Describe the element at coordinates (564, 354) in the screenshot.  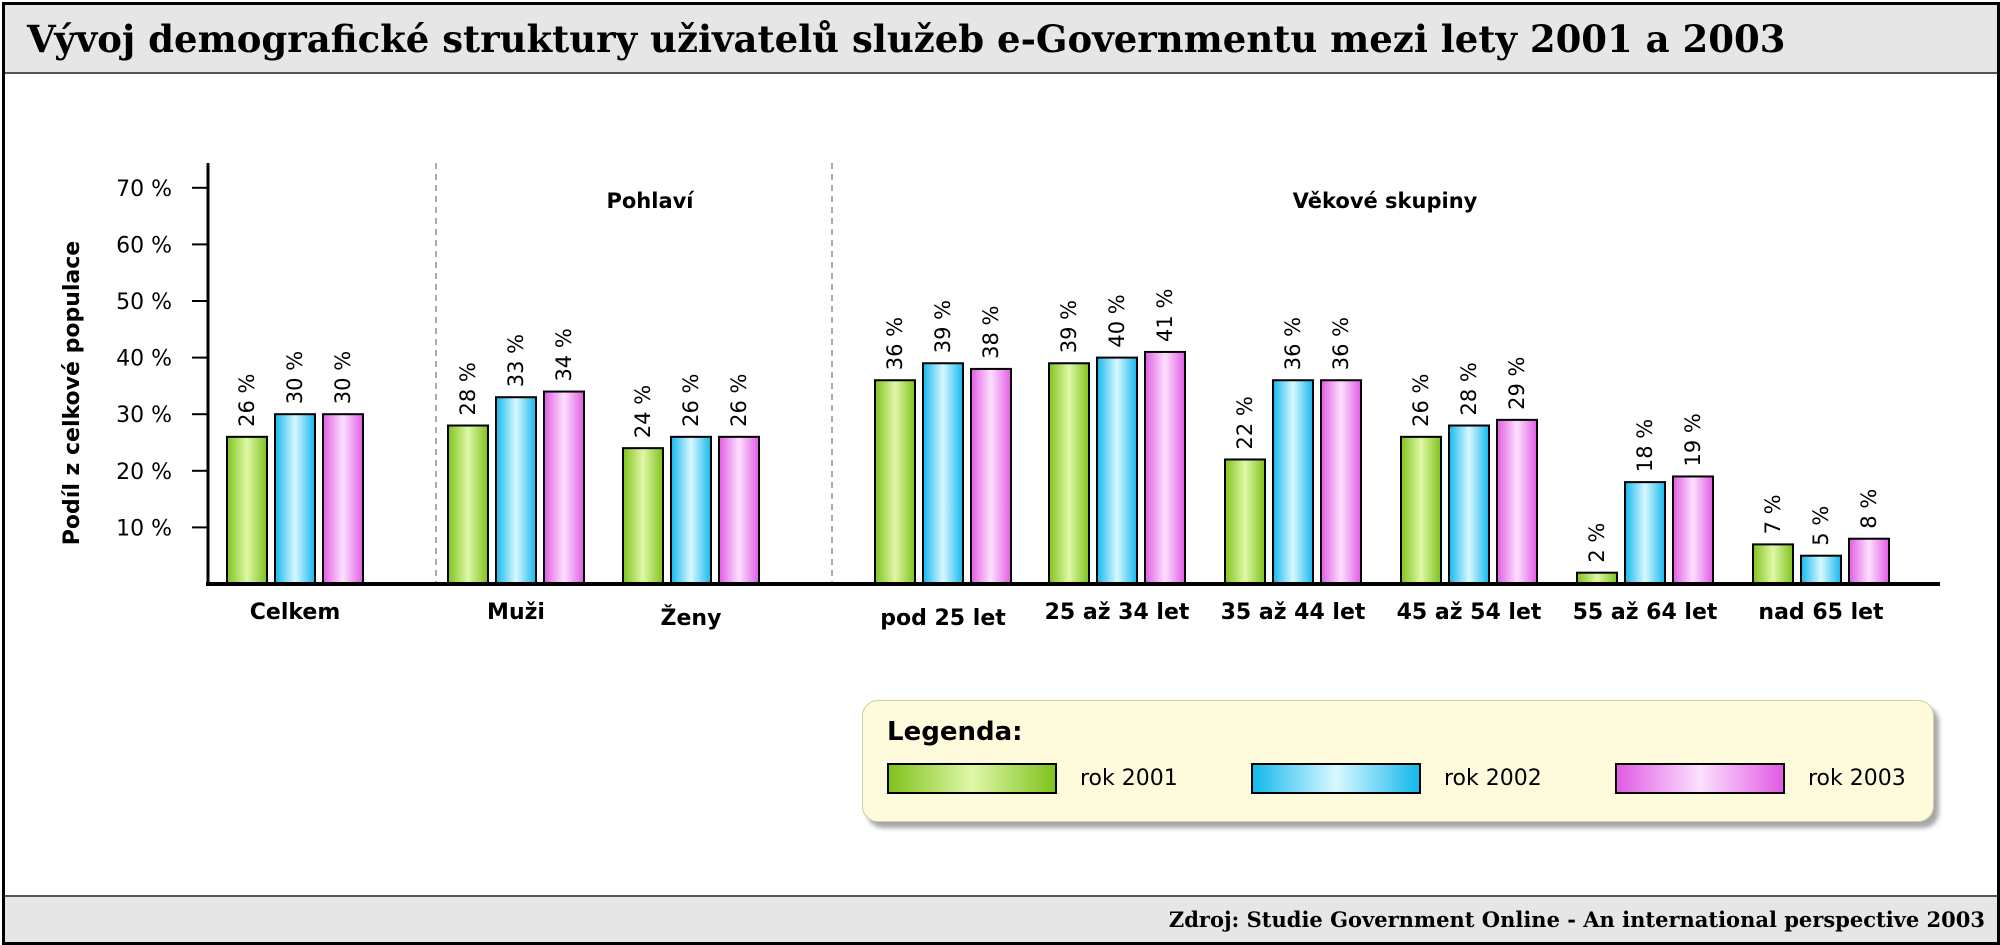
I see `value-label: 34 %` at that location.